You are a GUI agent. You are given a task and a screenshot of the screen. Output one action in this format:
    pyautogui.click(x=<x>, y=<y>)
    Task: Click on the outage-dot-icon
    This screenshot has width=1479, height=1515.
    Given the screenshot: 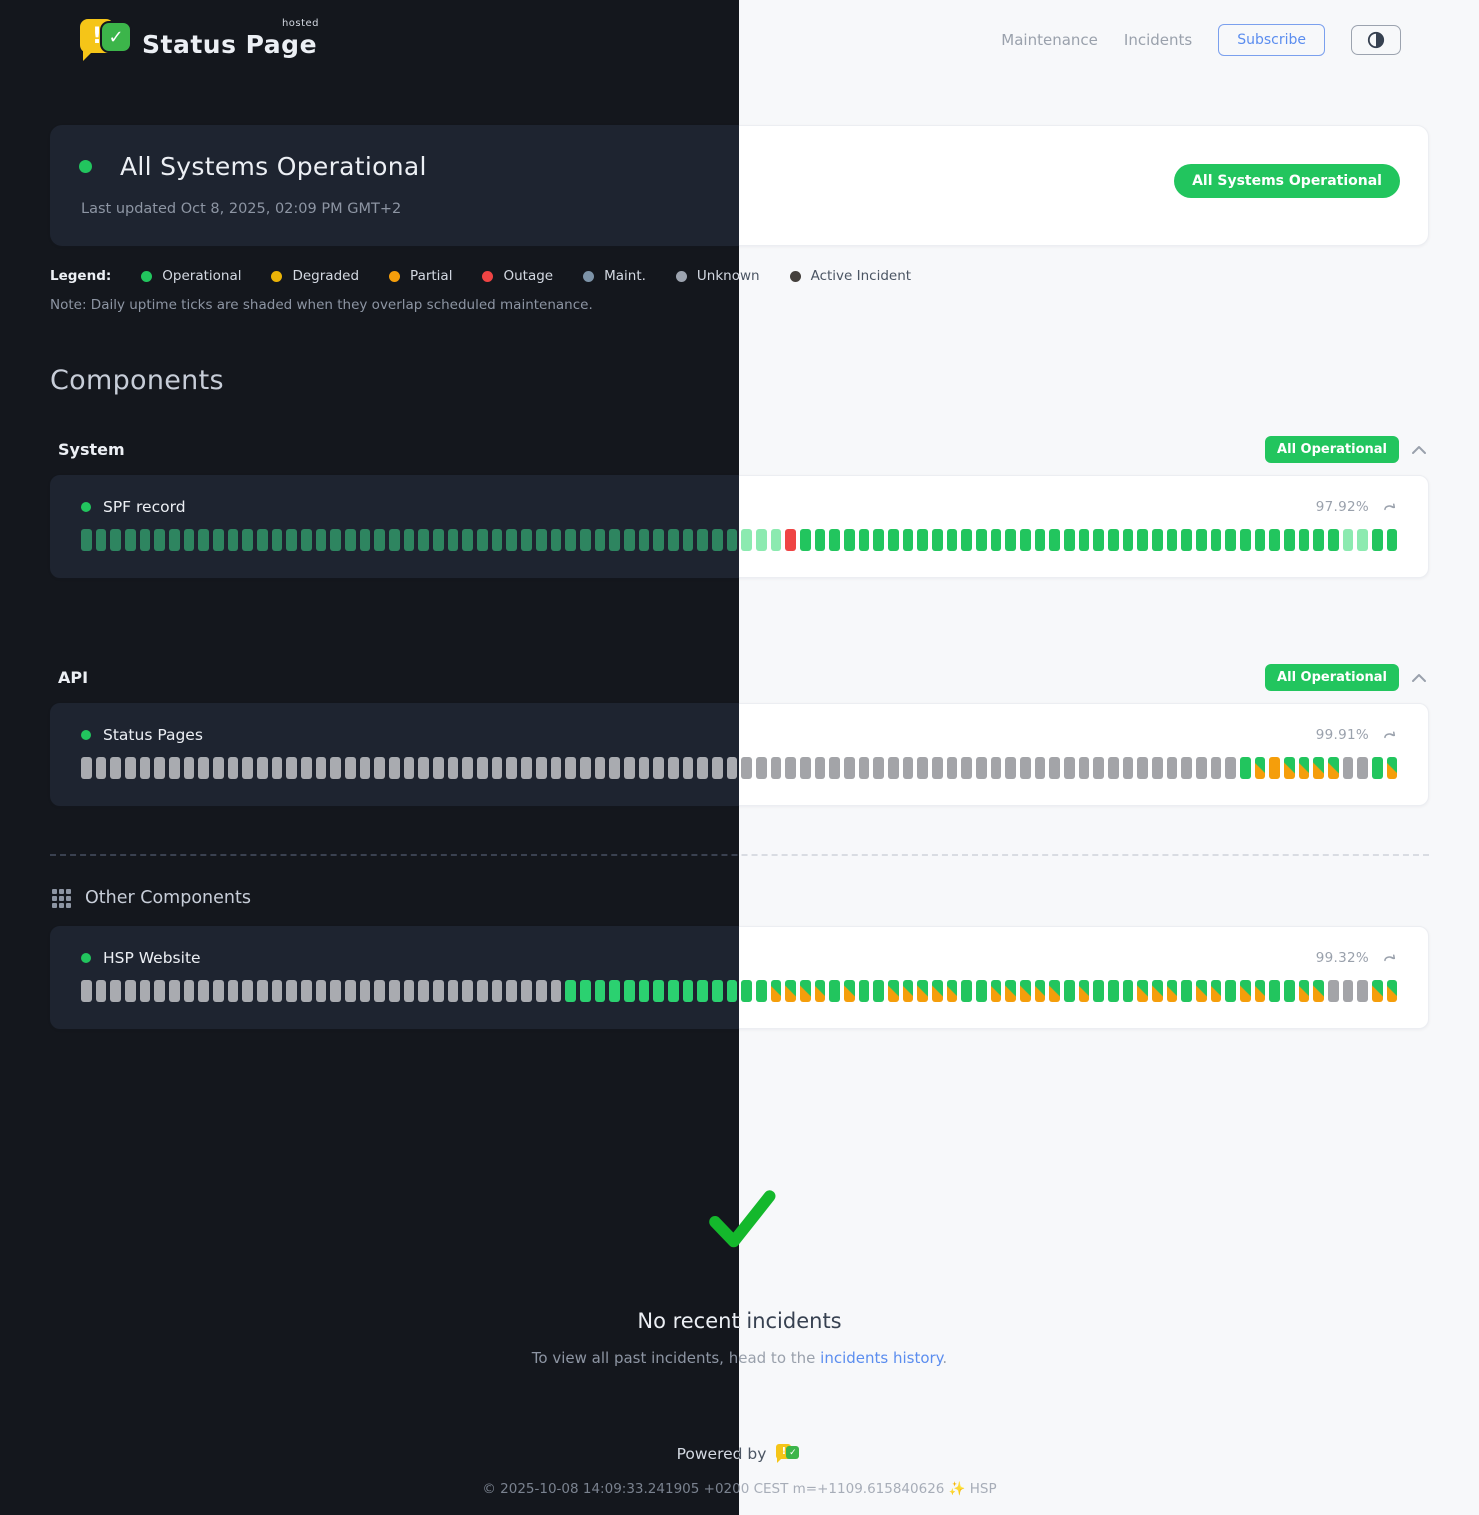 What is the action you would take?
    pyautogui.click(x=488, y=276)
    